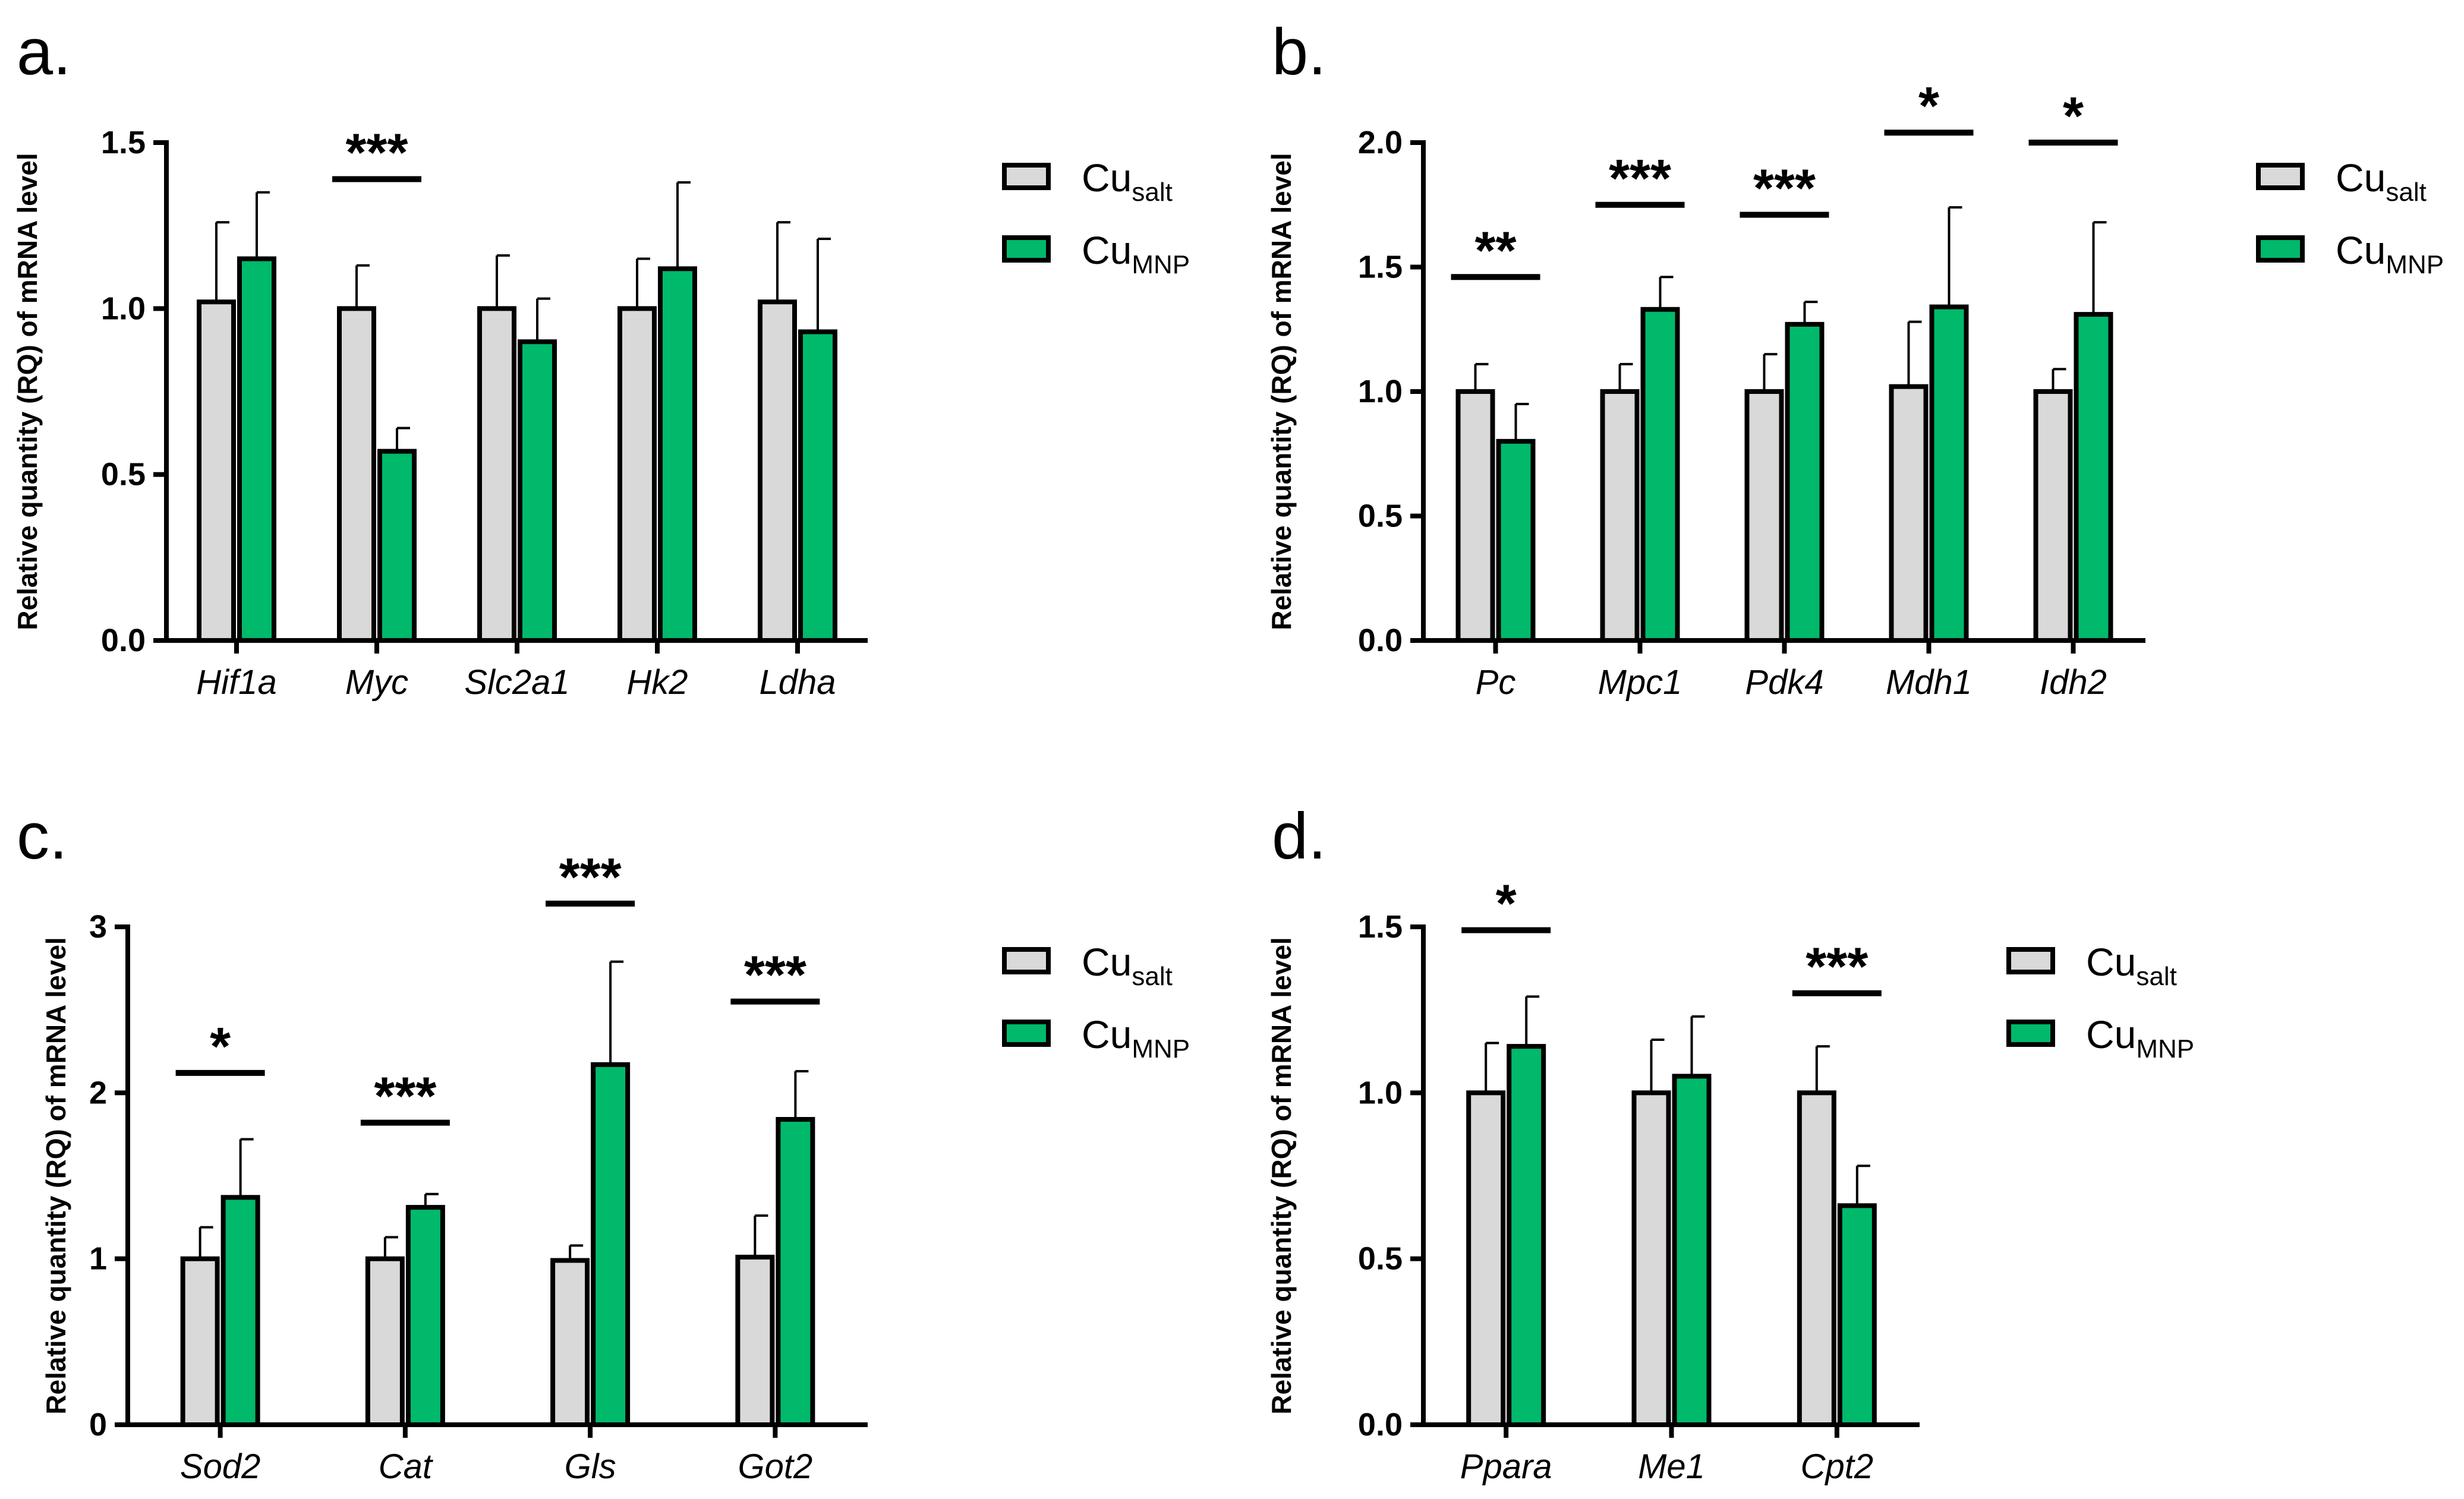 This screenshot has width=2464, height=1499. I want to click on category-label-slc2a1: Slc2a1, so click(516, 683).